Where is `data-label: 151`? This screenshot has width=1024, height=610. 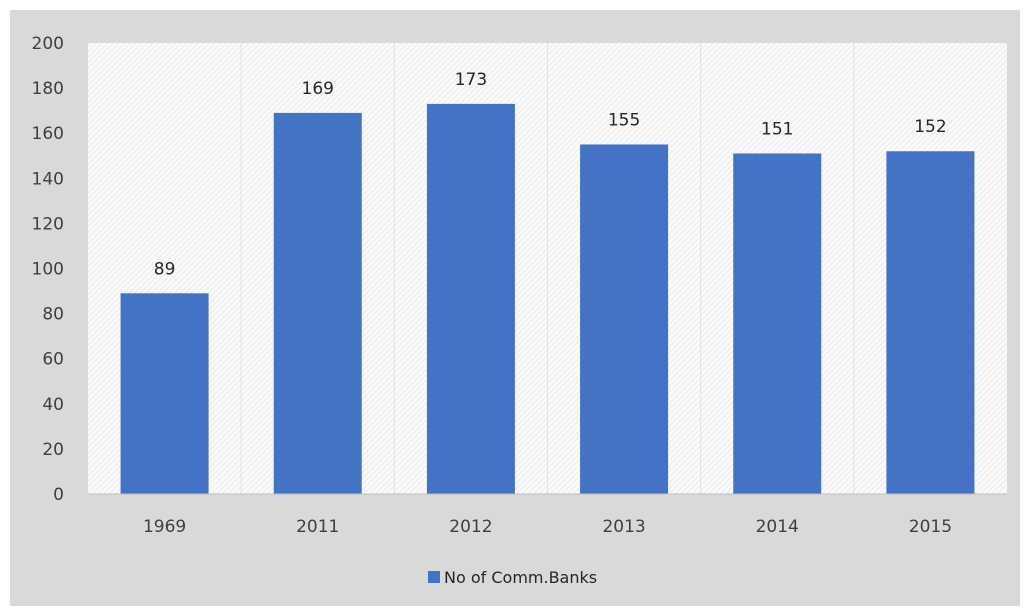 data-label: 151 is located at coordinates (777, 129).